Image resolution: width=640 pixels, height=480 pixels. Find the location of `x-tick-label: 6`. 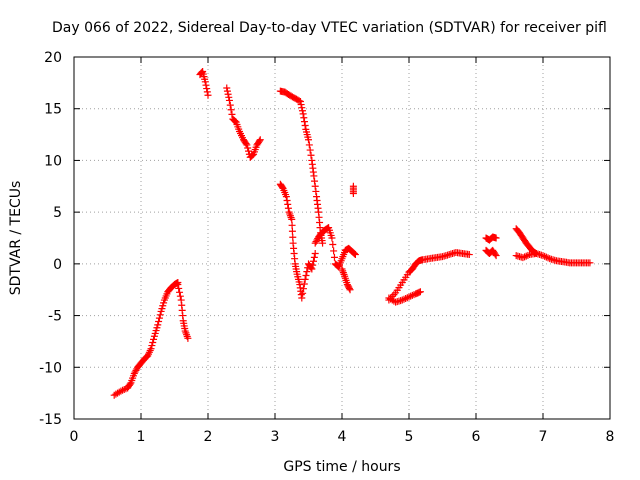

x-tick-label: 6 is located at coordinates (476, 437).